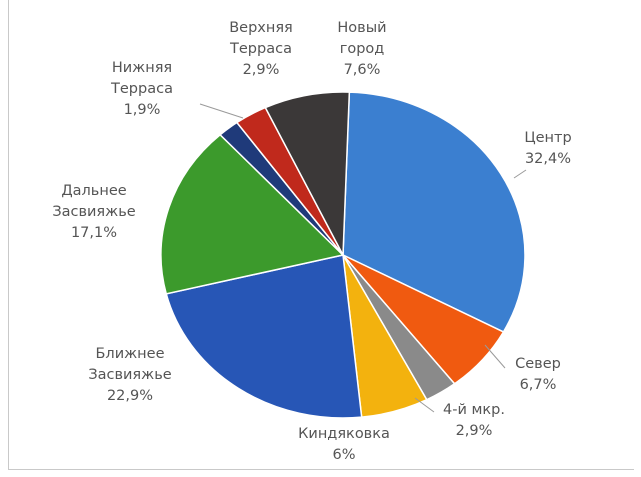 Image resolution: width=641 pixels, height=477 pixels. What do you see at coordinates (94, 233) in the screenshot?
I see `pie-label-value: 17,1%` at bounding box center [94, 233].